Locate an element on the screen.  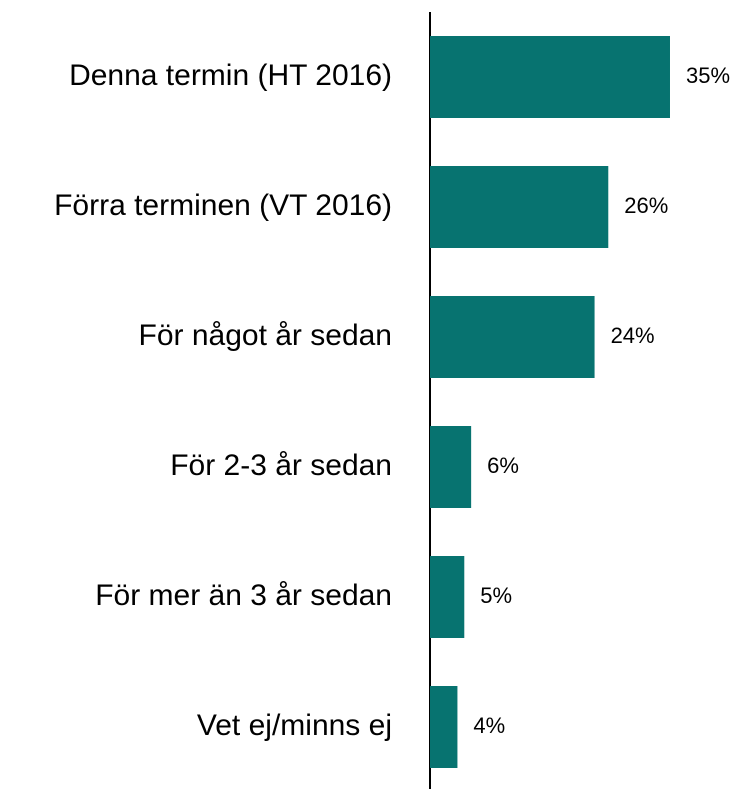
category-label: Förra terminen (VT 2016) is located at coordinates (223, 205).